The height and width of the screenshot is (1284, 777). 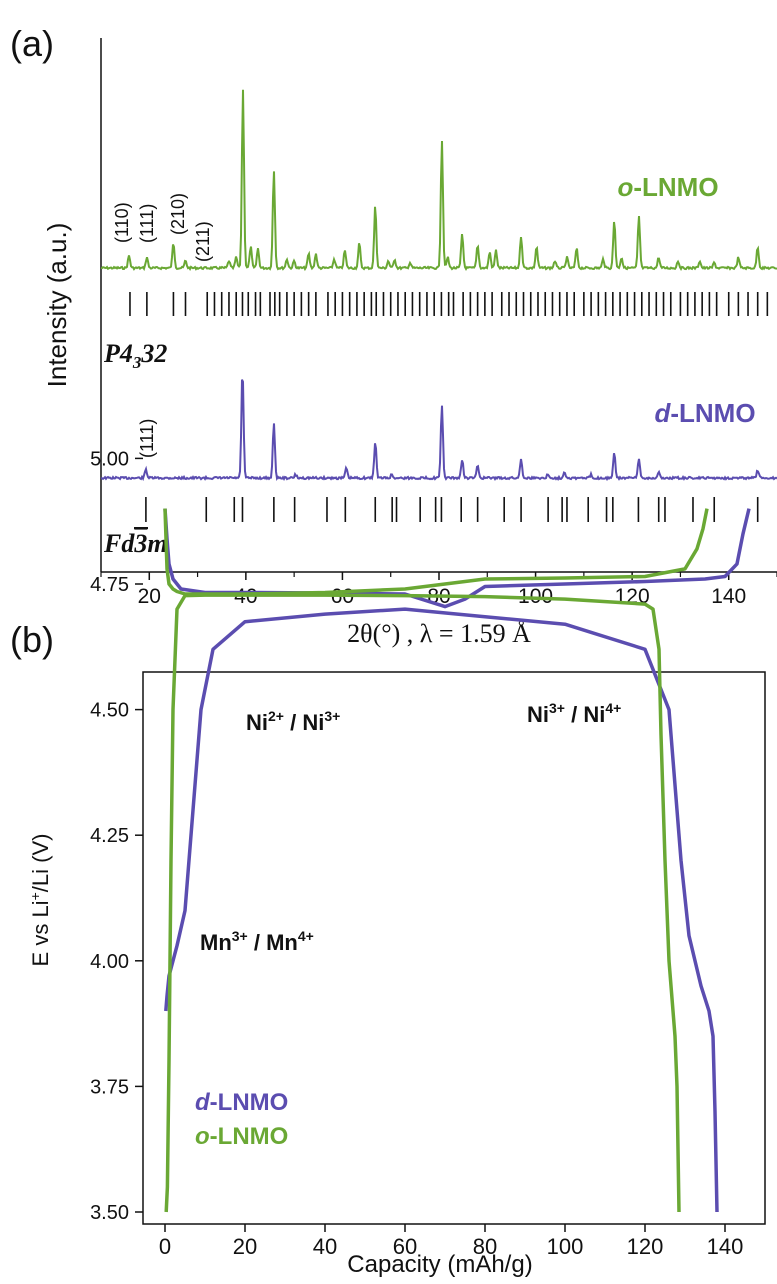 I want to click on o-lnmo-label: o-LNMO, so click(x=667, y=187).